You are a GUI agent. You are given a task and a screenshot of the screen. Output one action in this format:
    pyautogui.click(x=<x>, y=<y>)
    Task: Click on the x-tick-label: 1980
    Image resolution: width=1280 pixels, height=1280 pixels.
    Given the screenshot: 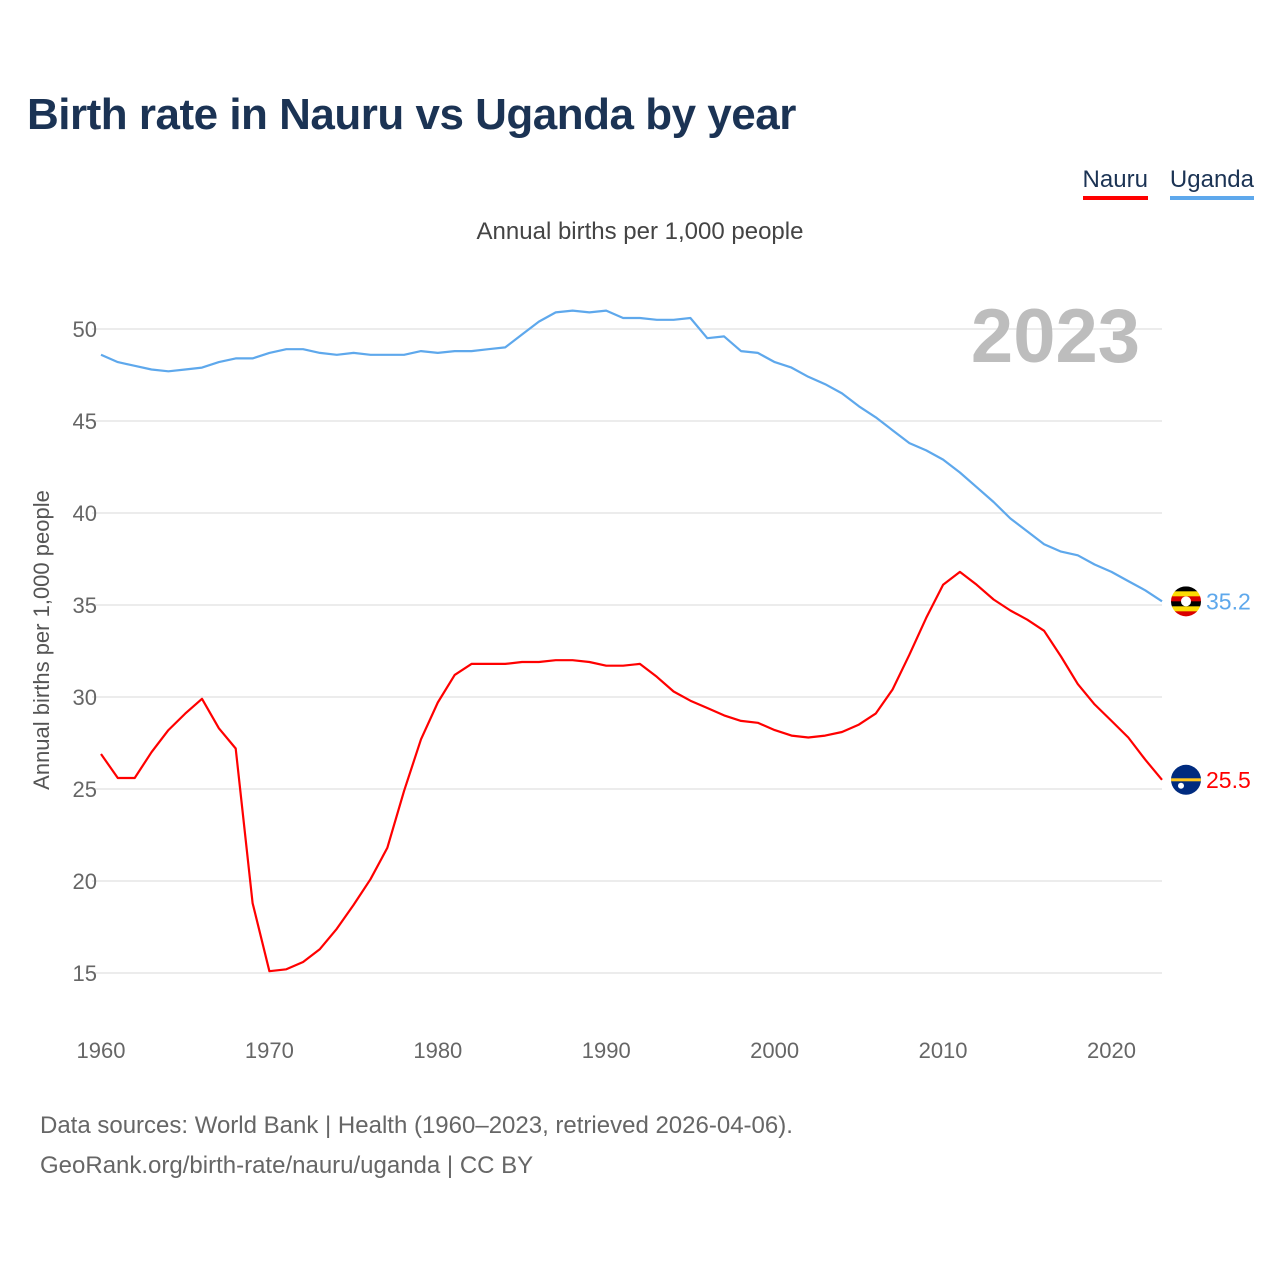 What is the action you would take?
    pyautogui.click(x=437, y=1050)
    